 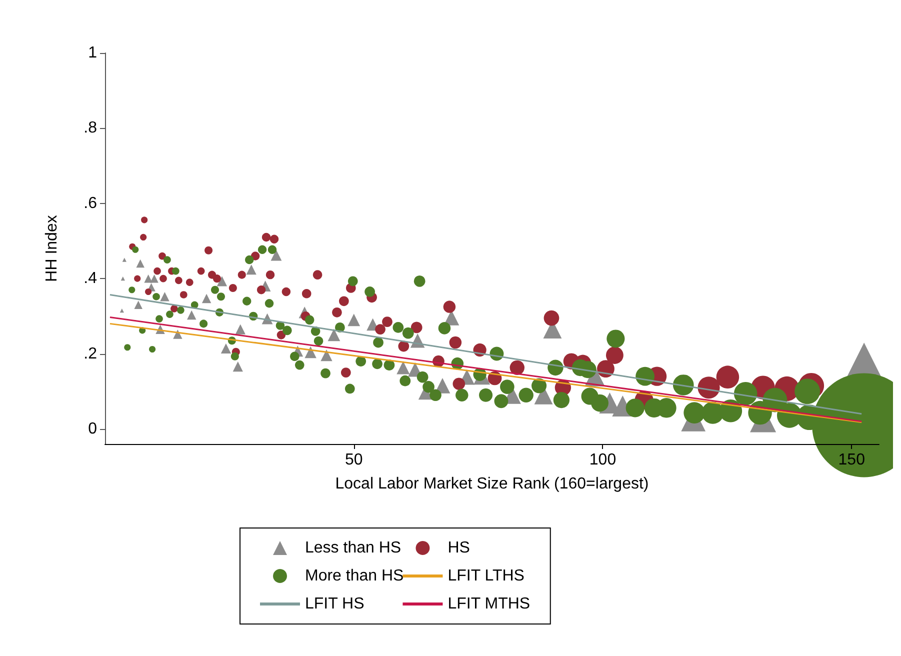 I want to click on legend-label: More than HS, so click(x=354, y=576).